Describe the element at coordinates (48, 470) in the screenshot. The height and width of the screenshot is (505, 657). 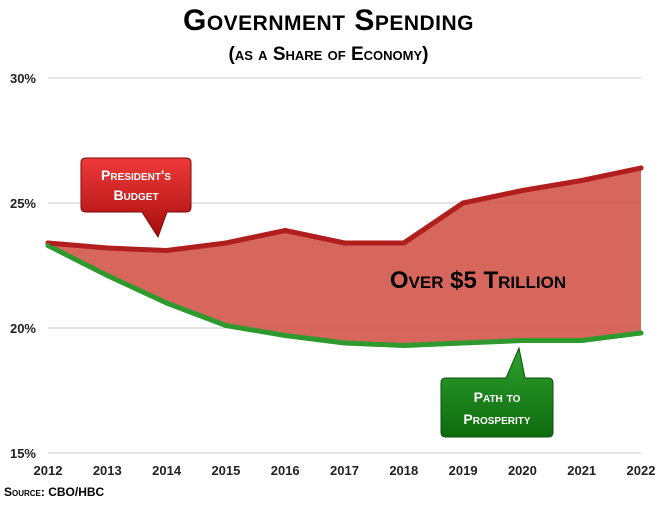
I see `x-tick-label: 2012` at that location.